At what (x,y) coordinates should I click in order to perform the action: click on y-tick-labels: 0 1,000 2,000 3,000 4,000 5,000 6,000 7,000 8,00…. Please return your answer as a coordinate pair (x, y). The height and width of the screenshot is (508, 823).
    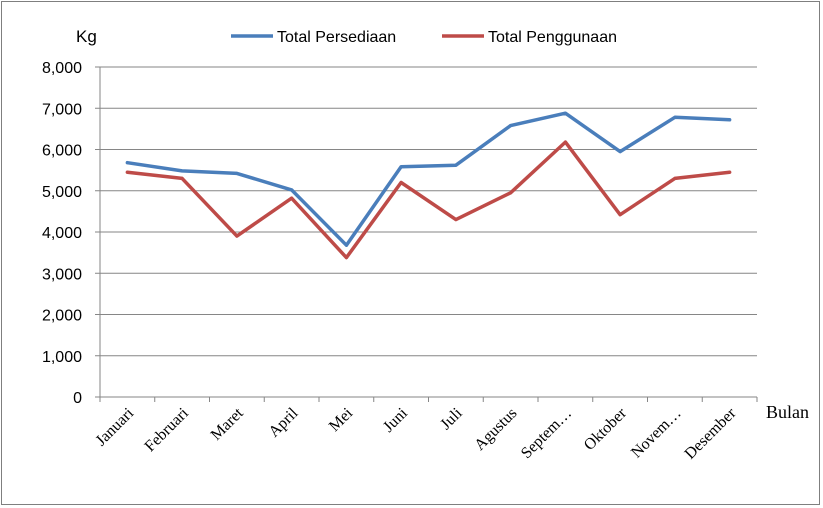
    Looking at the image, I should click on (62, 233).